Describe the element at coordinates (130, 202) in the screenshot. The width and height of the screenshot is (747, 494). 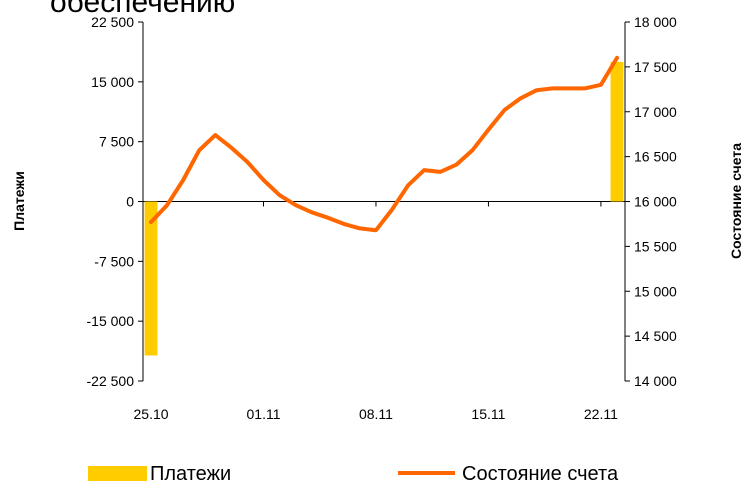
I see `y-tick-label: 0` at that location.